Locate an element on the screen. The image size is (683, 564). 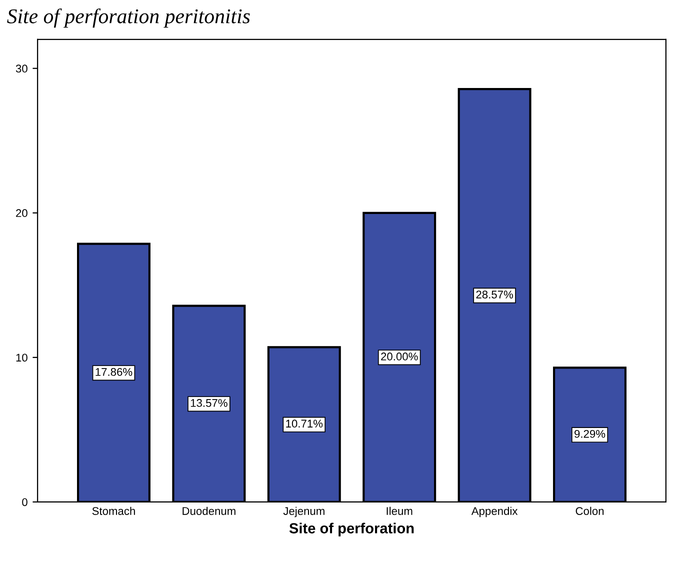
x-tick-label: Jejenum is located at coordinates (303, 512).